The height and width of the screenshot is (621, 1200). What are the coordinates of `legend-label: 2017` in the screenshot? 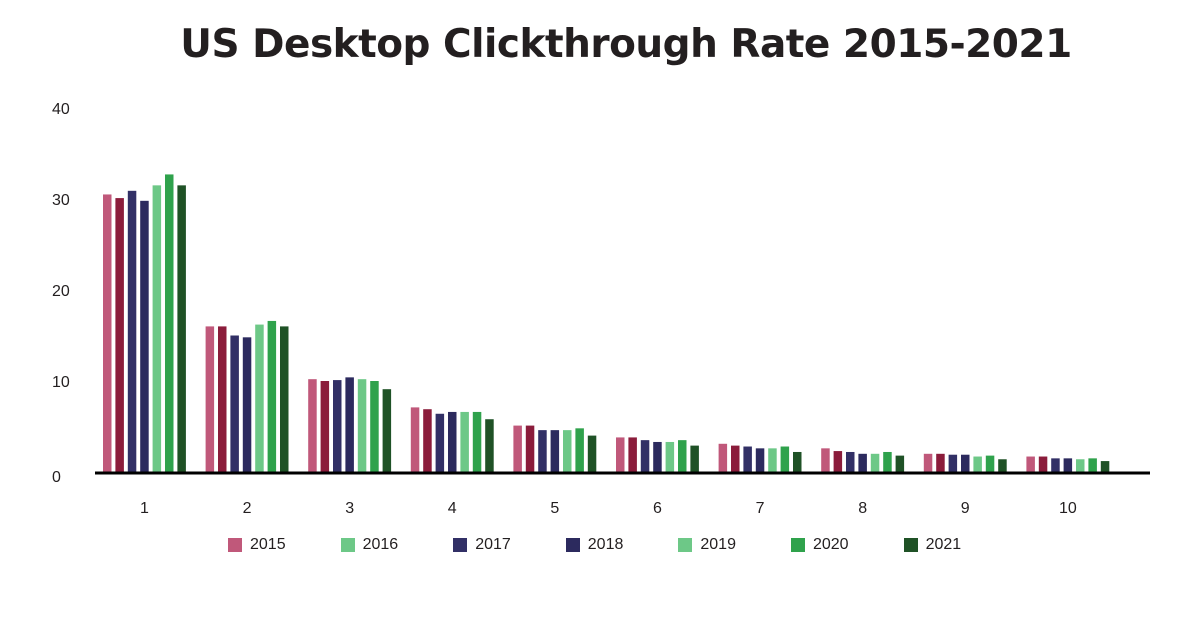 It's located at (493, 544).